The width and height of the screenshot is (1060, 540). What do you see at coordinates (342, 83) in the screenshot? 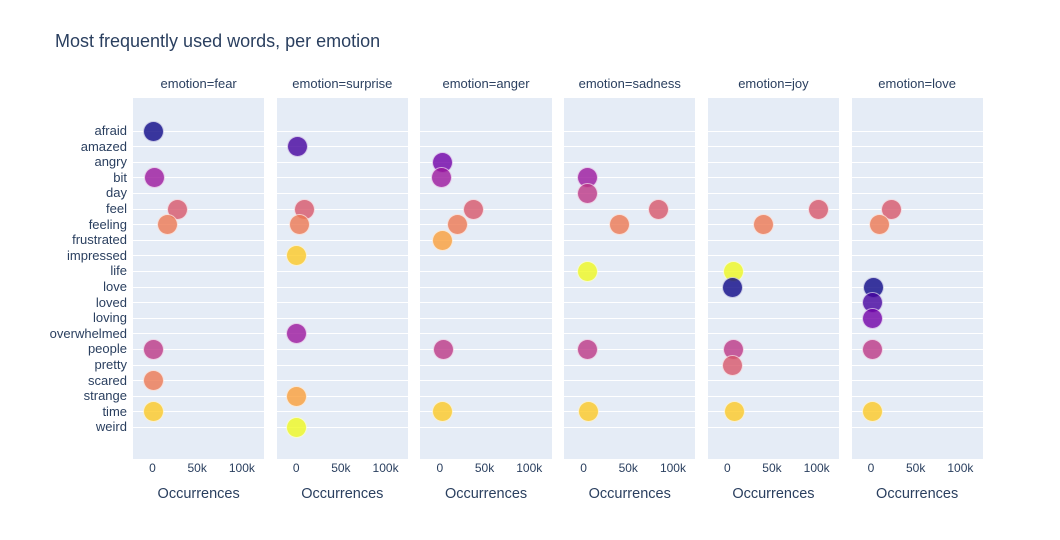
I see `facet-title: emotion=surprise` at bounding box center [342, 83].